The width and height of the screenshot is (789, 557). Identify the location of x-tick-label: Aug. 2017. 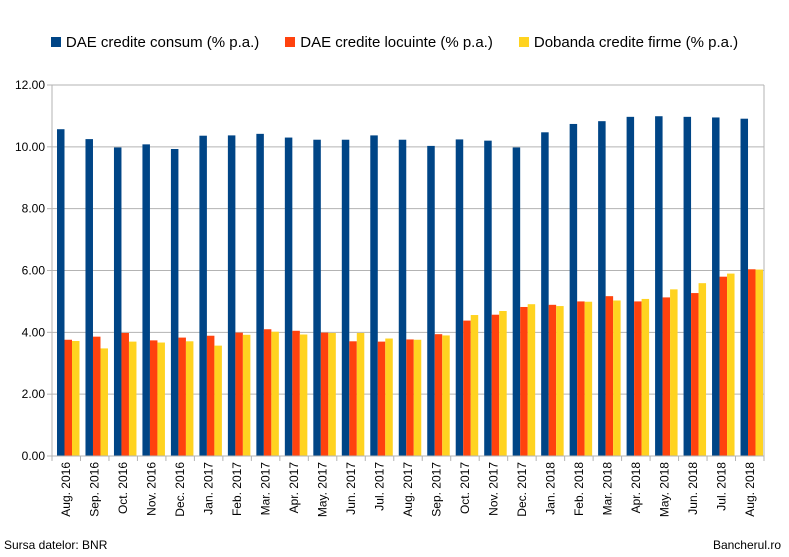
(408, 489).